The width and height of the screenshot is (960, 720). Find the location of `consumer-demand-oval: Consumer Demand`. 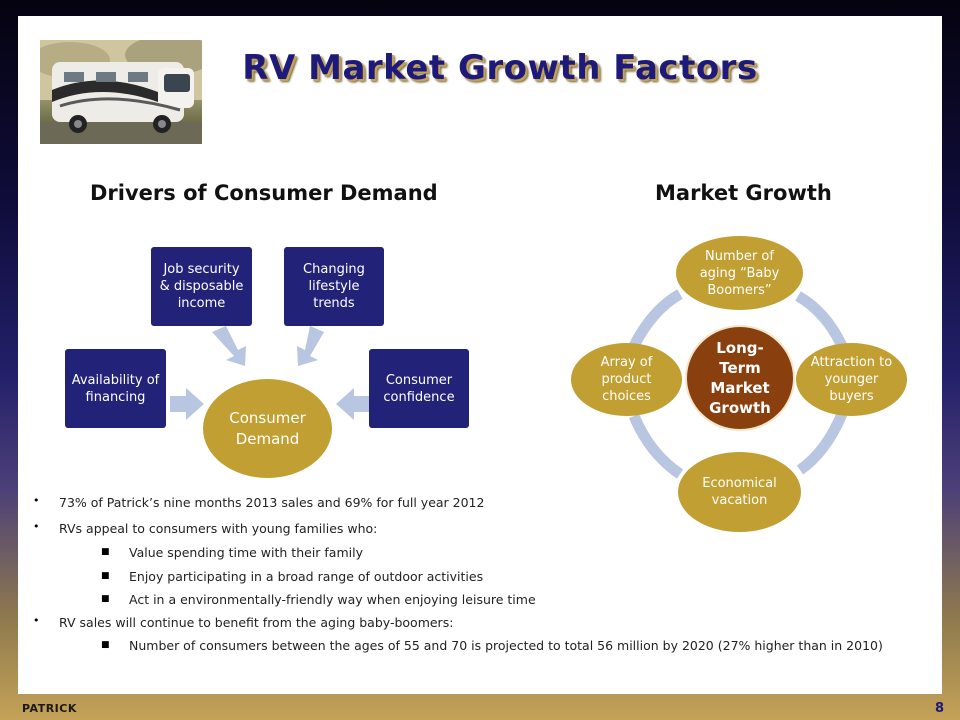

consumer-demand-oval: Consumer Demand is located at coordinates (267, 428).